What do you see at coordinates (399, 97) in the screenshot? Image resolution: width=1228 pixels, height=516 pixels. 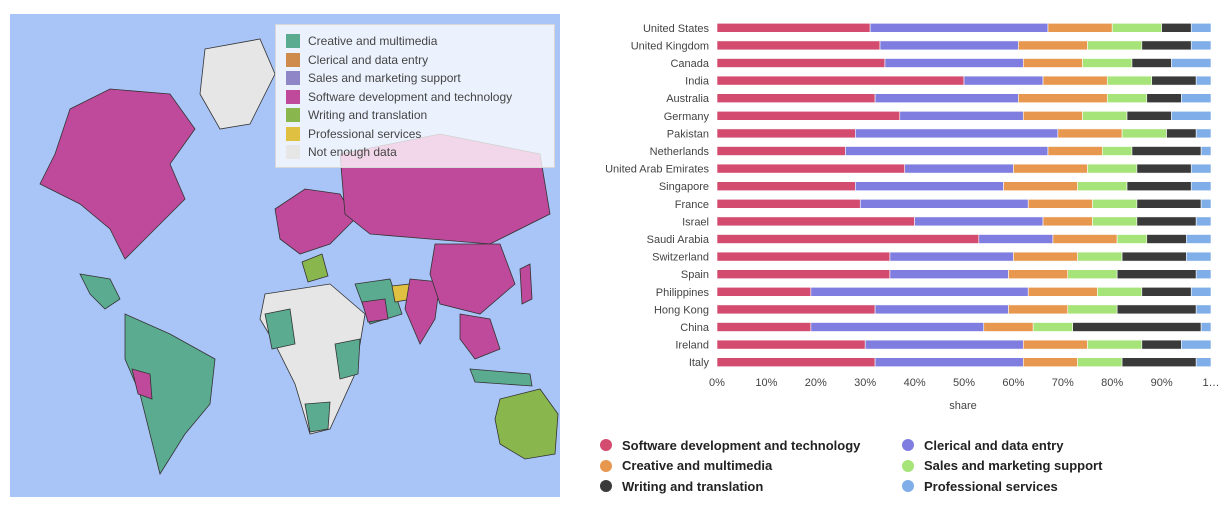 I see `map-legend-item: Software development and technology` at bounding box center [399, 97].